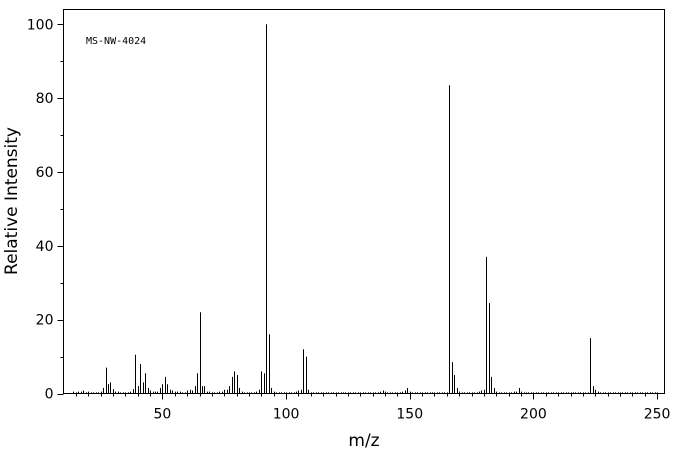  I want to click on x-tick-label: 150, so click(409, 415).